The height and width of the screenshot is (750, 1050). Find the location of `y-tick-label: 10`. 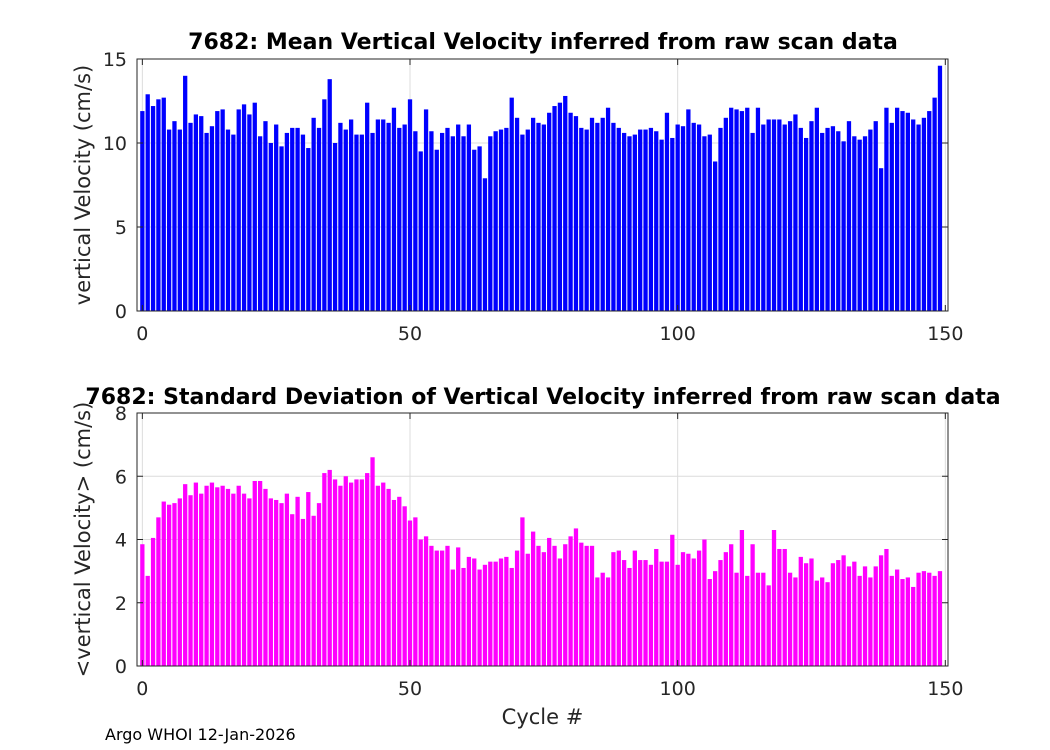

y-tick-label: 10 is located at coordinates (115, 144).